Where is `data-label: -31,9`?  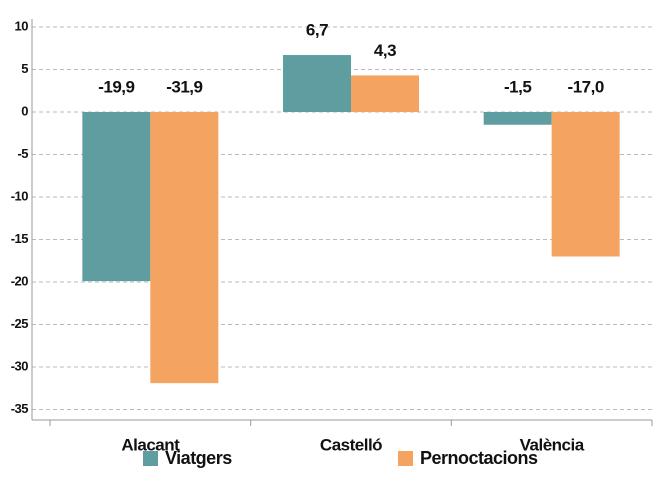 data-label: -31,9 is located at coordinates (184, 86).